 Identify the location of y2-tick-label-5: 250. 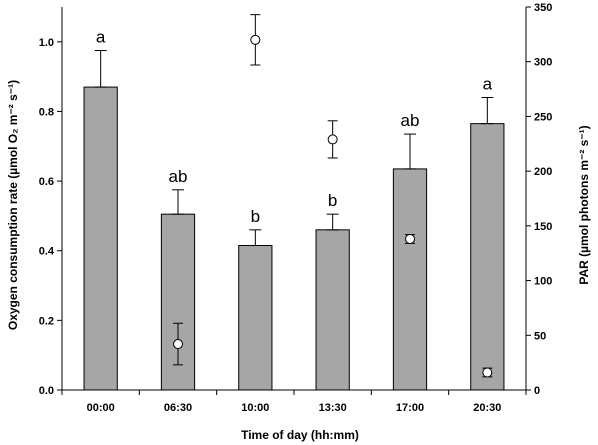
(543, 117).